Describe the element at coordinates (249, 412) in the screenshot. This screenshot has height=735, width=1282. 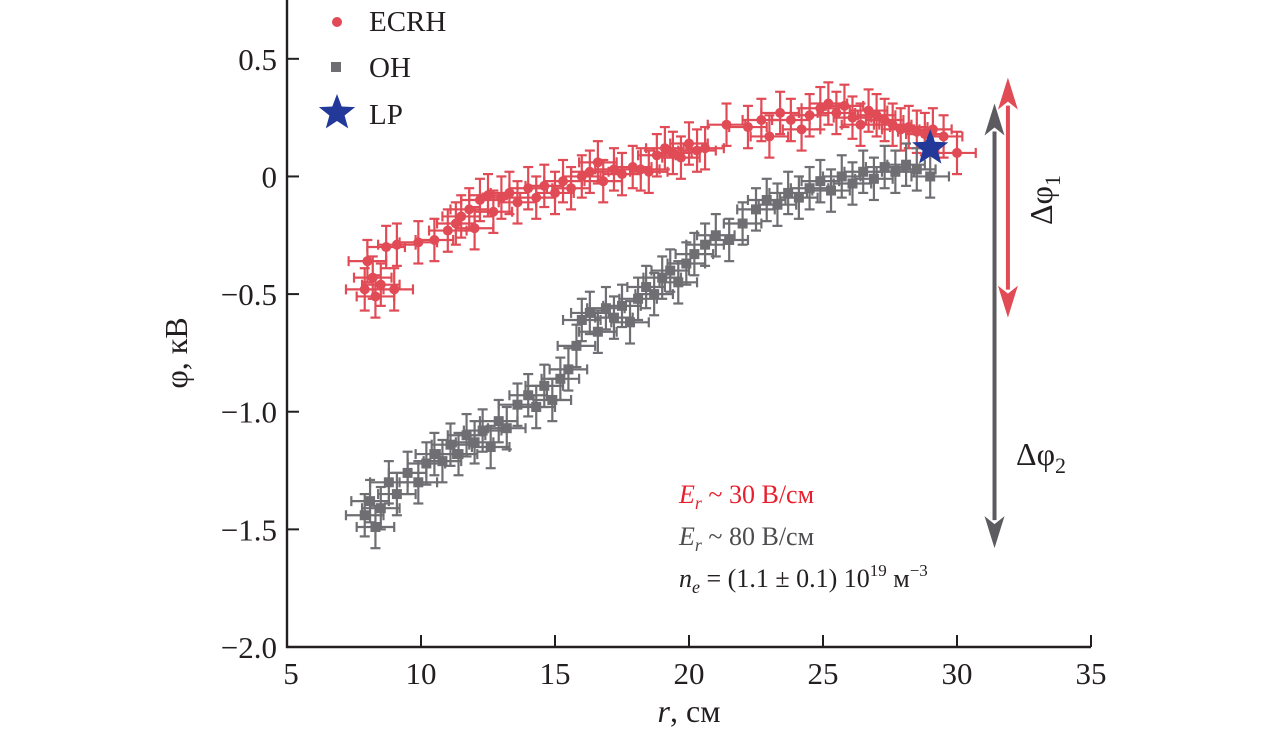
I see `y-tick-label: −1.0` at that location.